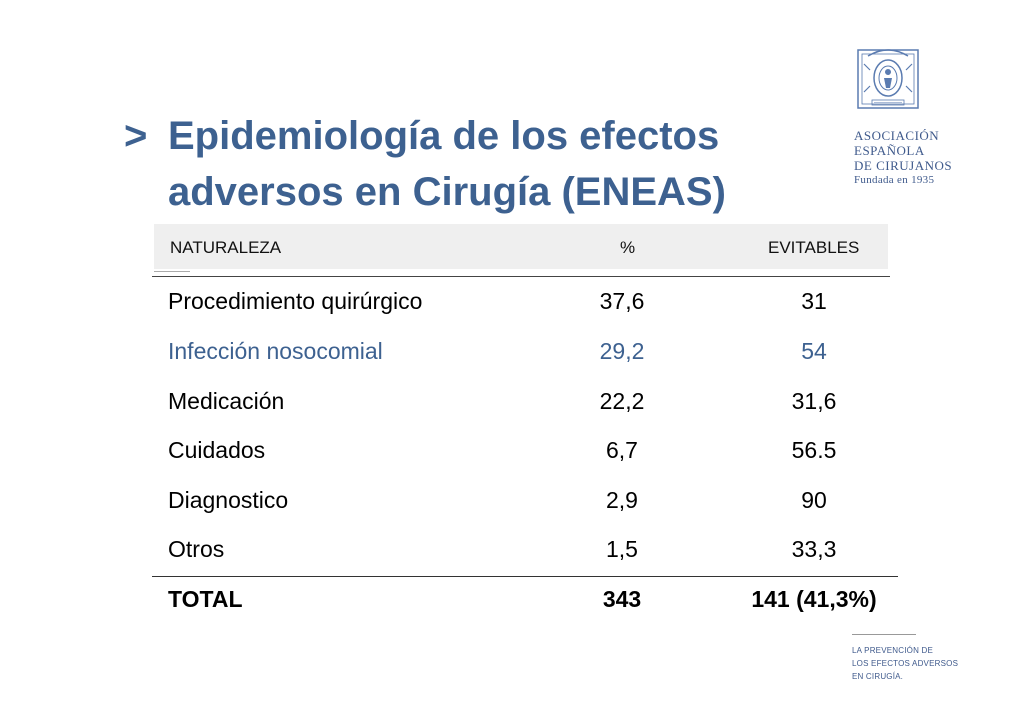 The width and height of the screenshot is (1030, 728). Describe the element at coordinates (889, 150) in the screenshot. I see `logo-line-2: ESPAÑOLA` at that location.